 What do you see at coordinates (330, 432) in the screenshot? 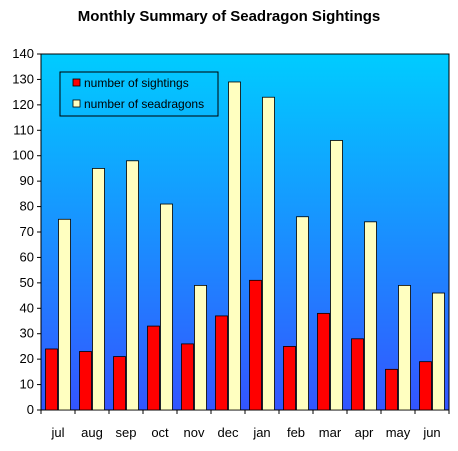
I see `x-tick-label: mar` at bounding box center [330, 432].